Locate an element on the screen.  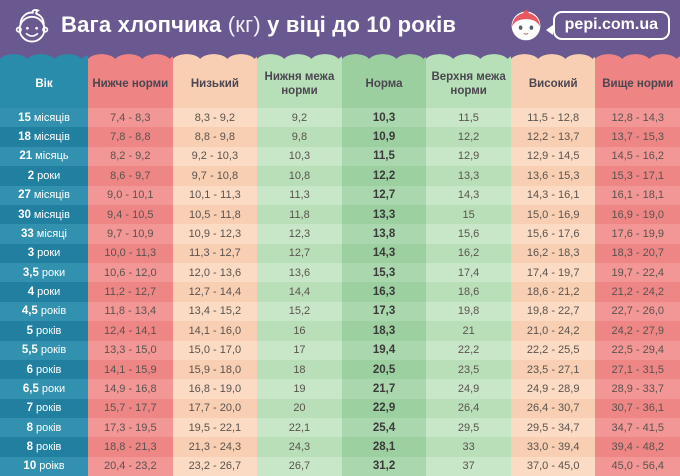
value-cell: 15,0 - 16,9 is located at coordinates (553, 214).